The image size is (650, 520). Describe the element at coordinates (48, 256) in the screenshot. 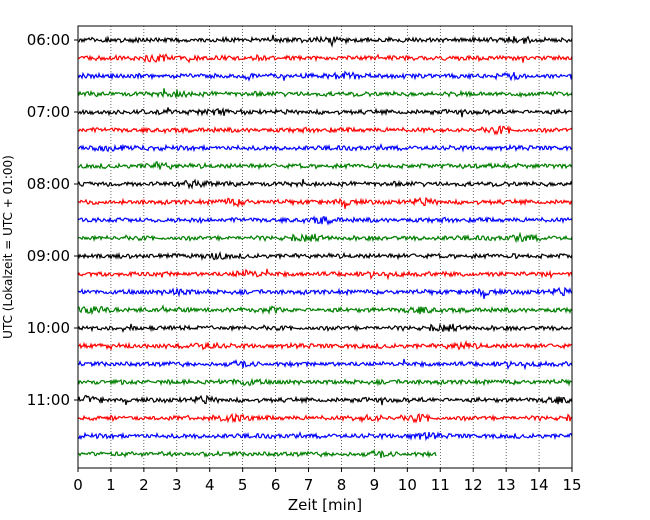

I see `y-tick-label: 09:00` at that location.